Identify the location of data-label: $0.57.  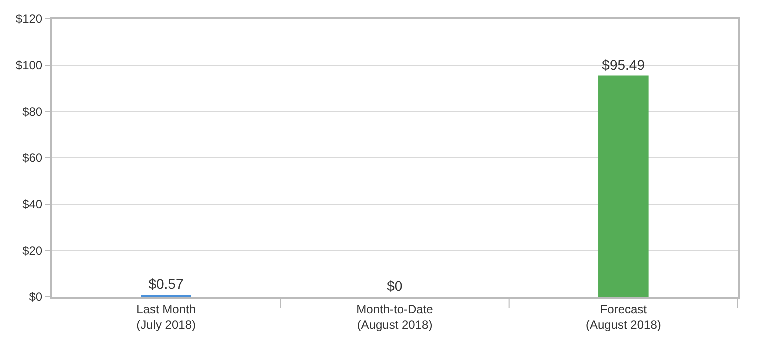
(166, 284).